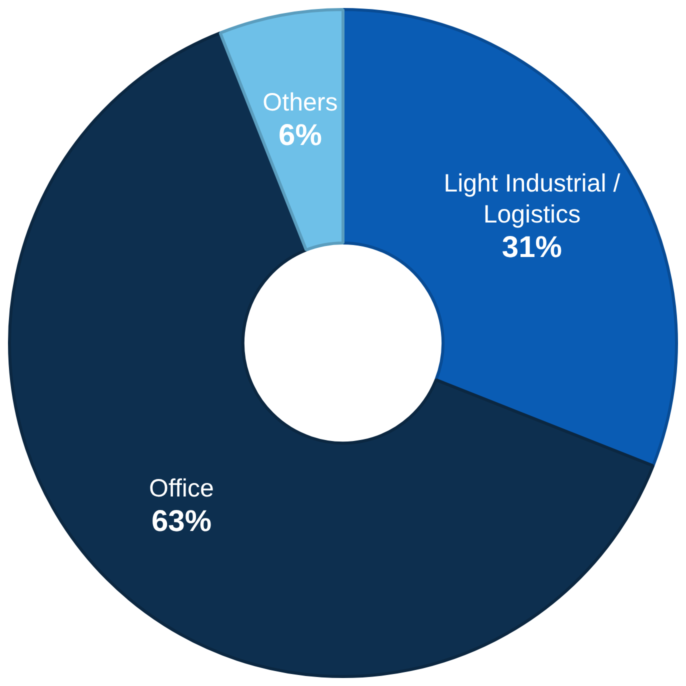 The image size is (686, 686). I want to click on slice-label: Office, so click(181, 488).